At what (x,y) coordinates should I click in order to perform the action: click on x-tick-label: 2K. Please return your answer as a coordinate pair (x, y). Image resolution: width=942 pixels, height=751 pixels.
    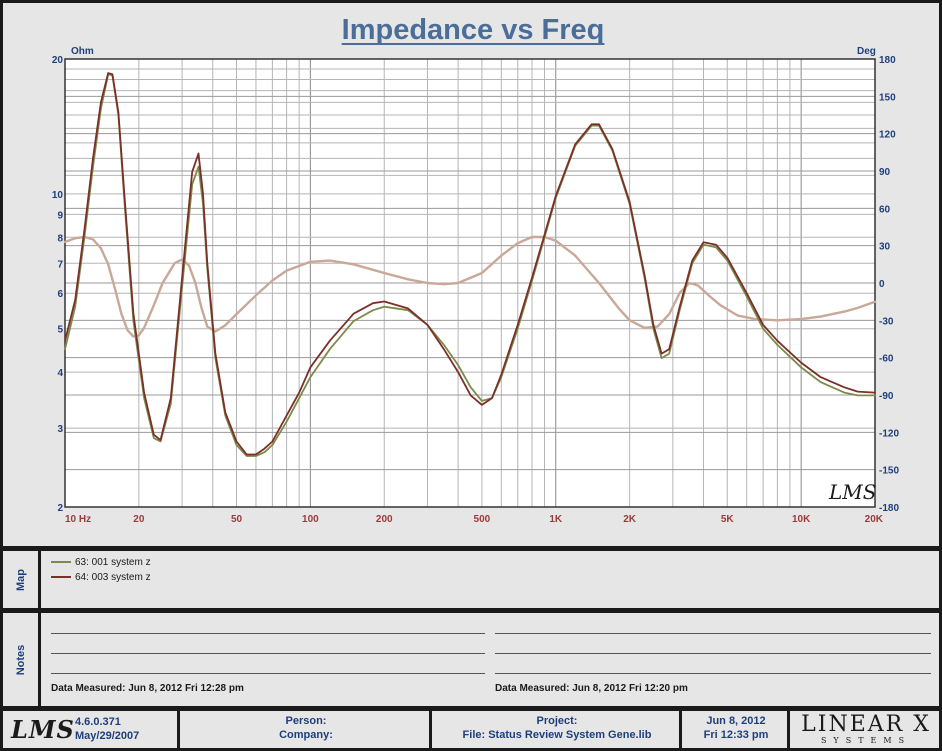
    Looking at the image, I should click on (630, 519).